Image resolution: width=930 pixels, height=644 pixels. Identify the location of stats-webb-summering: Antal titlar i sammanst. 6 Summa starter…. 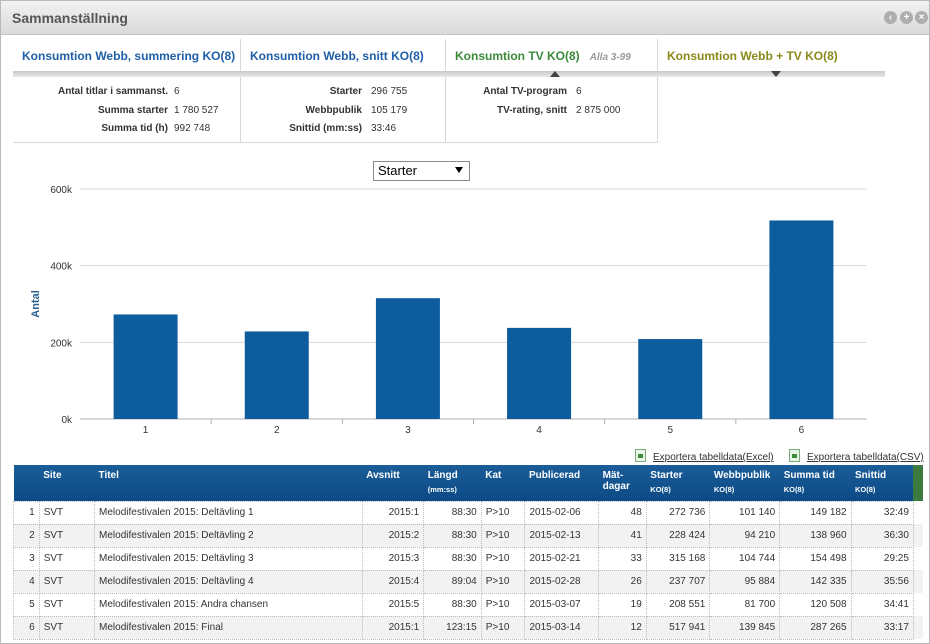
(127, 110).